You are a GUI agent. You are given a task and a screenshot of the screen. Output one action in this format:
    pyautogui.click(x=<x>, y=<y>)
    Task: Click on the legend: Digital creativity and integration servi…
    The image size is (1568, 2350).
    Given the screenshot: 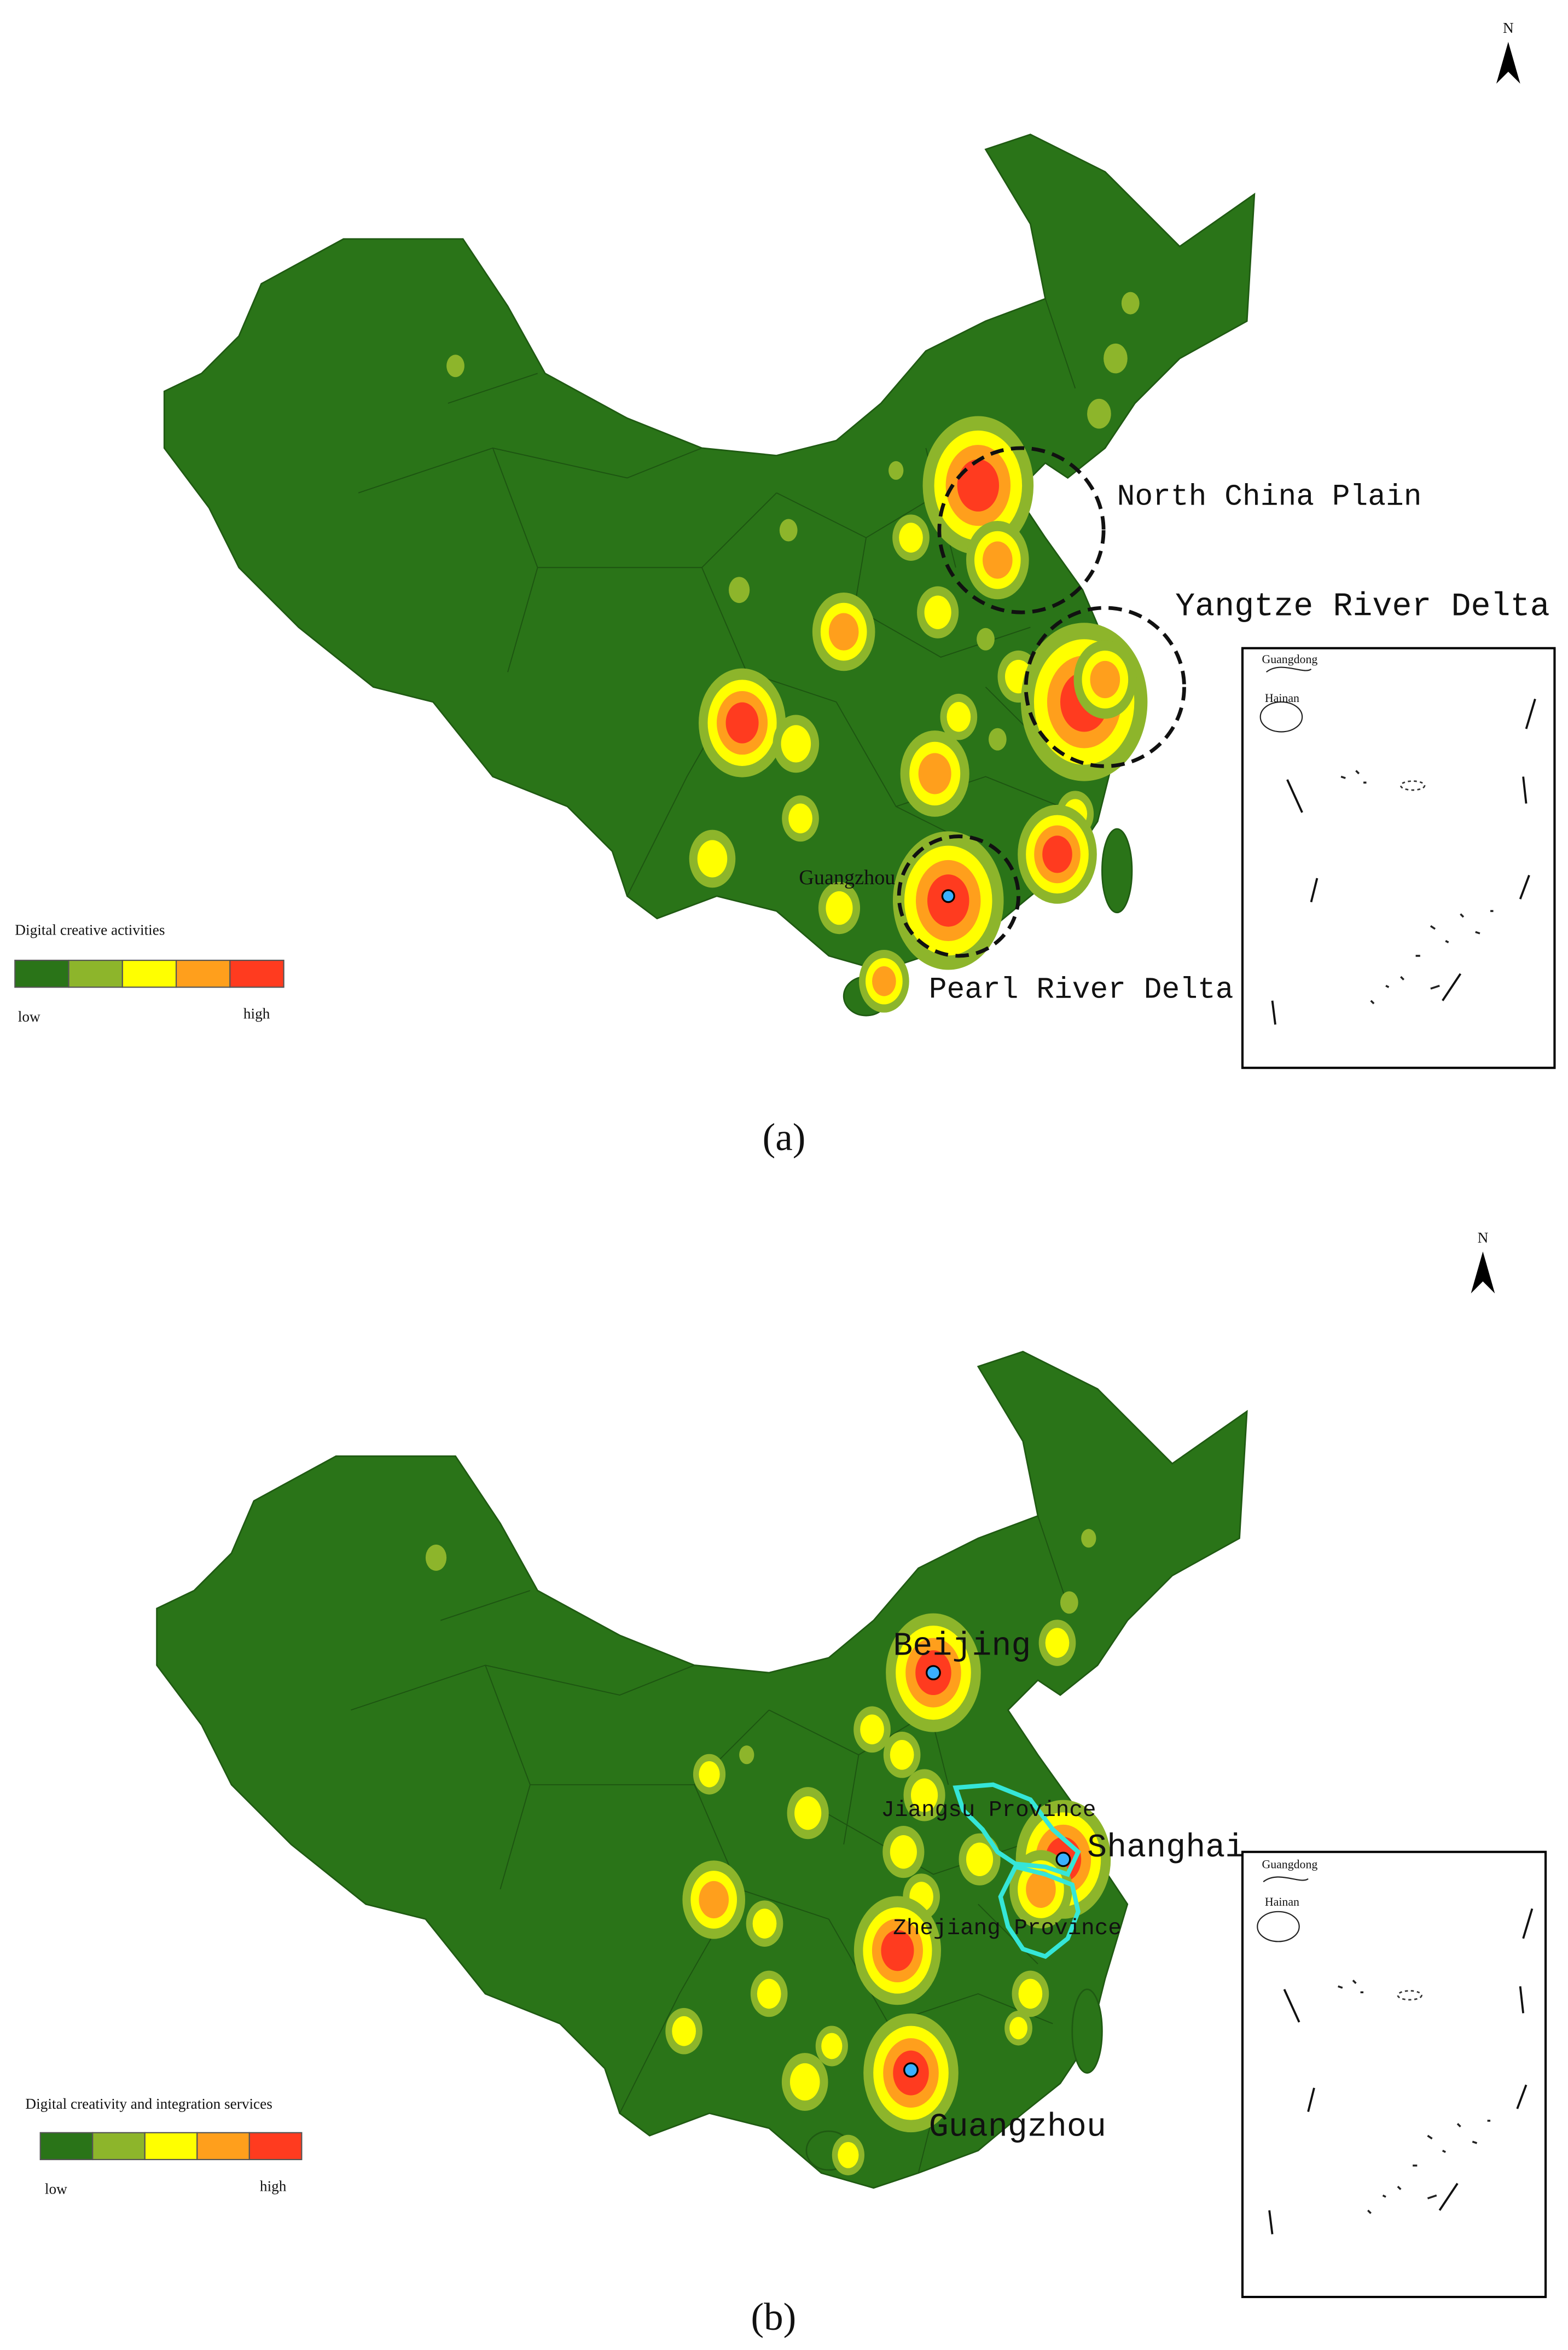 What is the action you would take?
    pyautogui.click(x=164, y=2146)
    